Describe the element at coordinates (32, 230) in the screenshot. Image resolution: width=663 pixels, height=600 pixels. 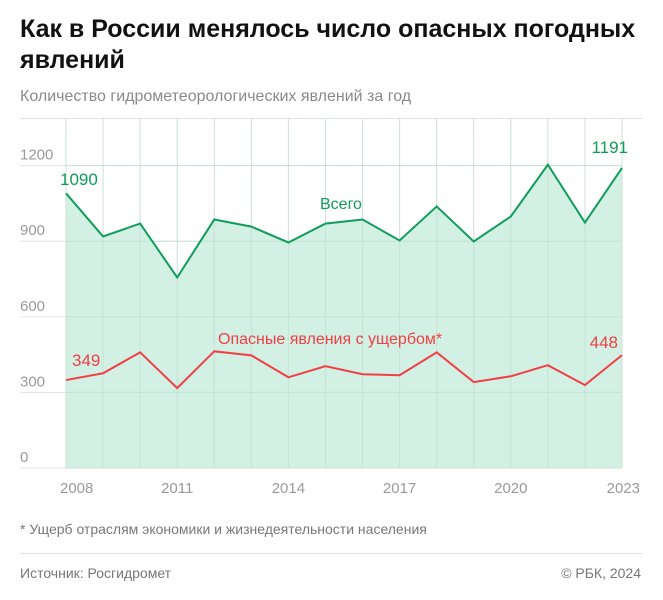
I see `y-tick-label: 900` at that location.